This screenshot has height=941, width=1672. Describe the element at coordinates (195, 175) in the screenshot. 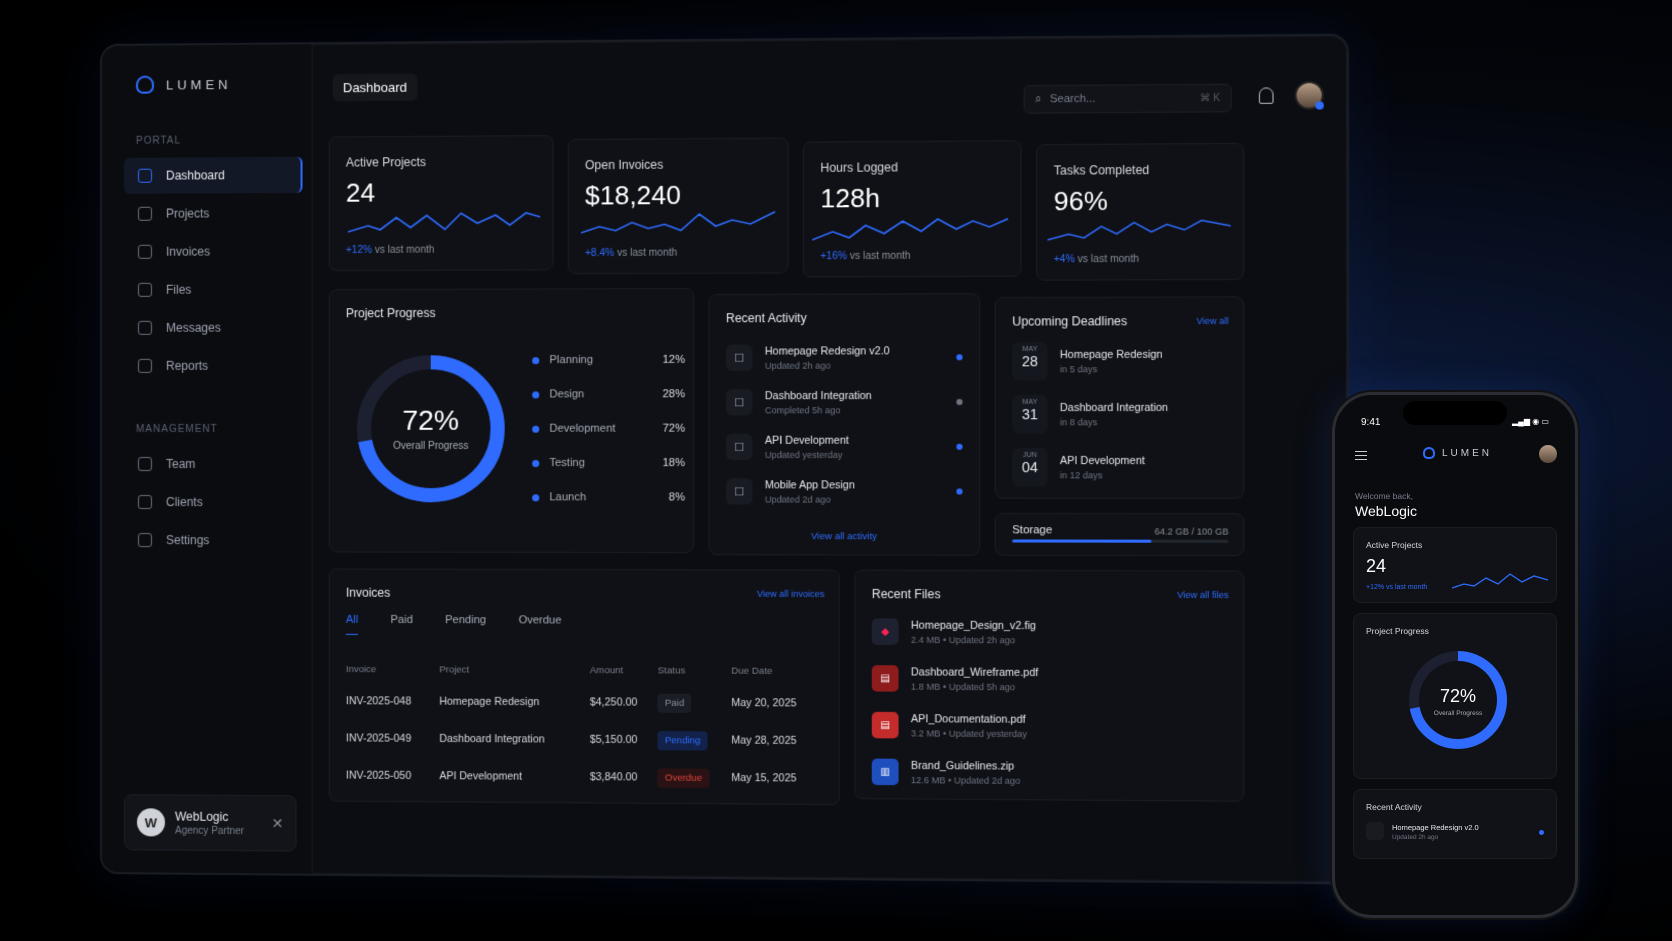

I see `sidebar-item-label: Dashboard` at that location.